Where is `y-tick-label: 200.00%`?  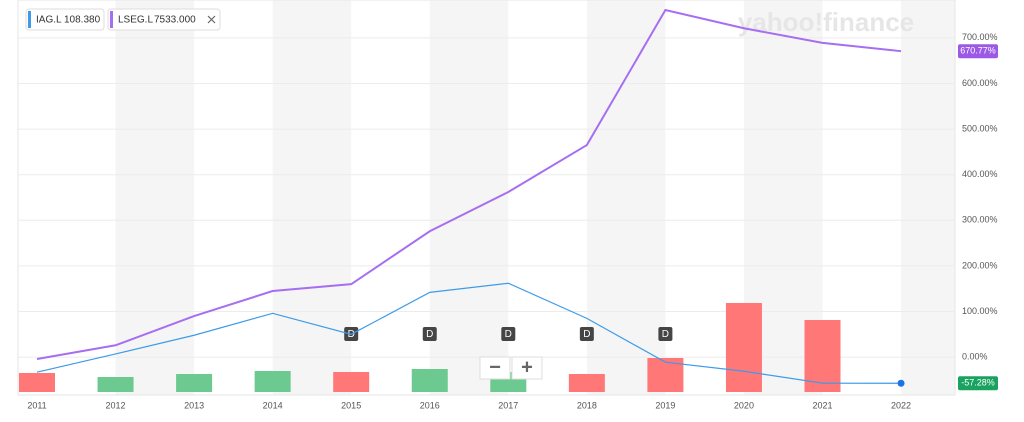 y-tick-label: 200.00% is located at coordinates (980, 265).